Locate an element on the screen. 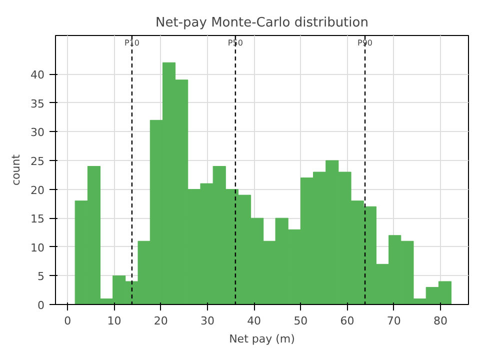  x-tick-label: 0 is located at coordinates (68, 321).